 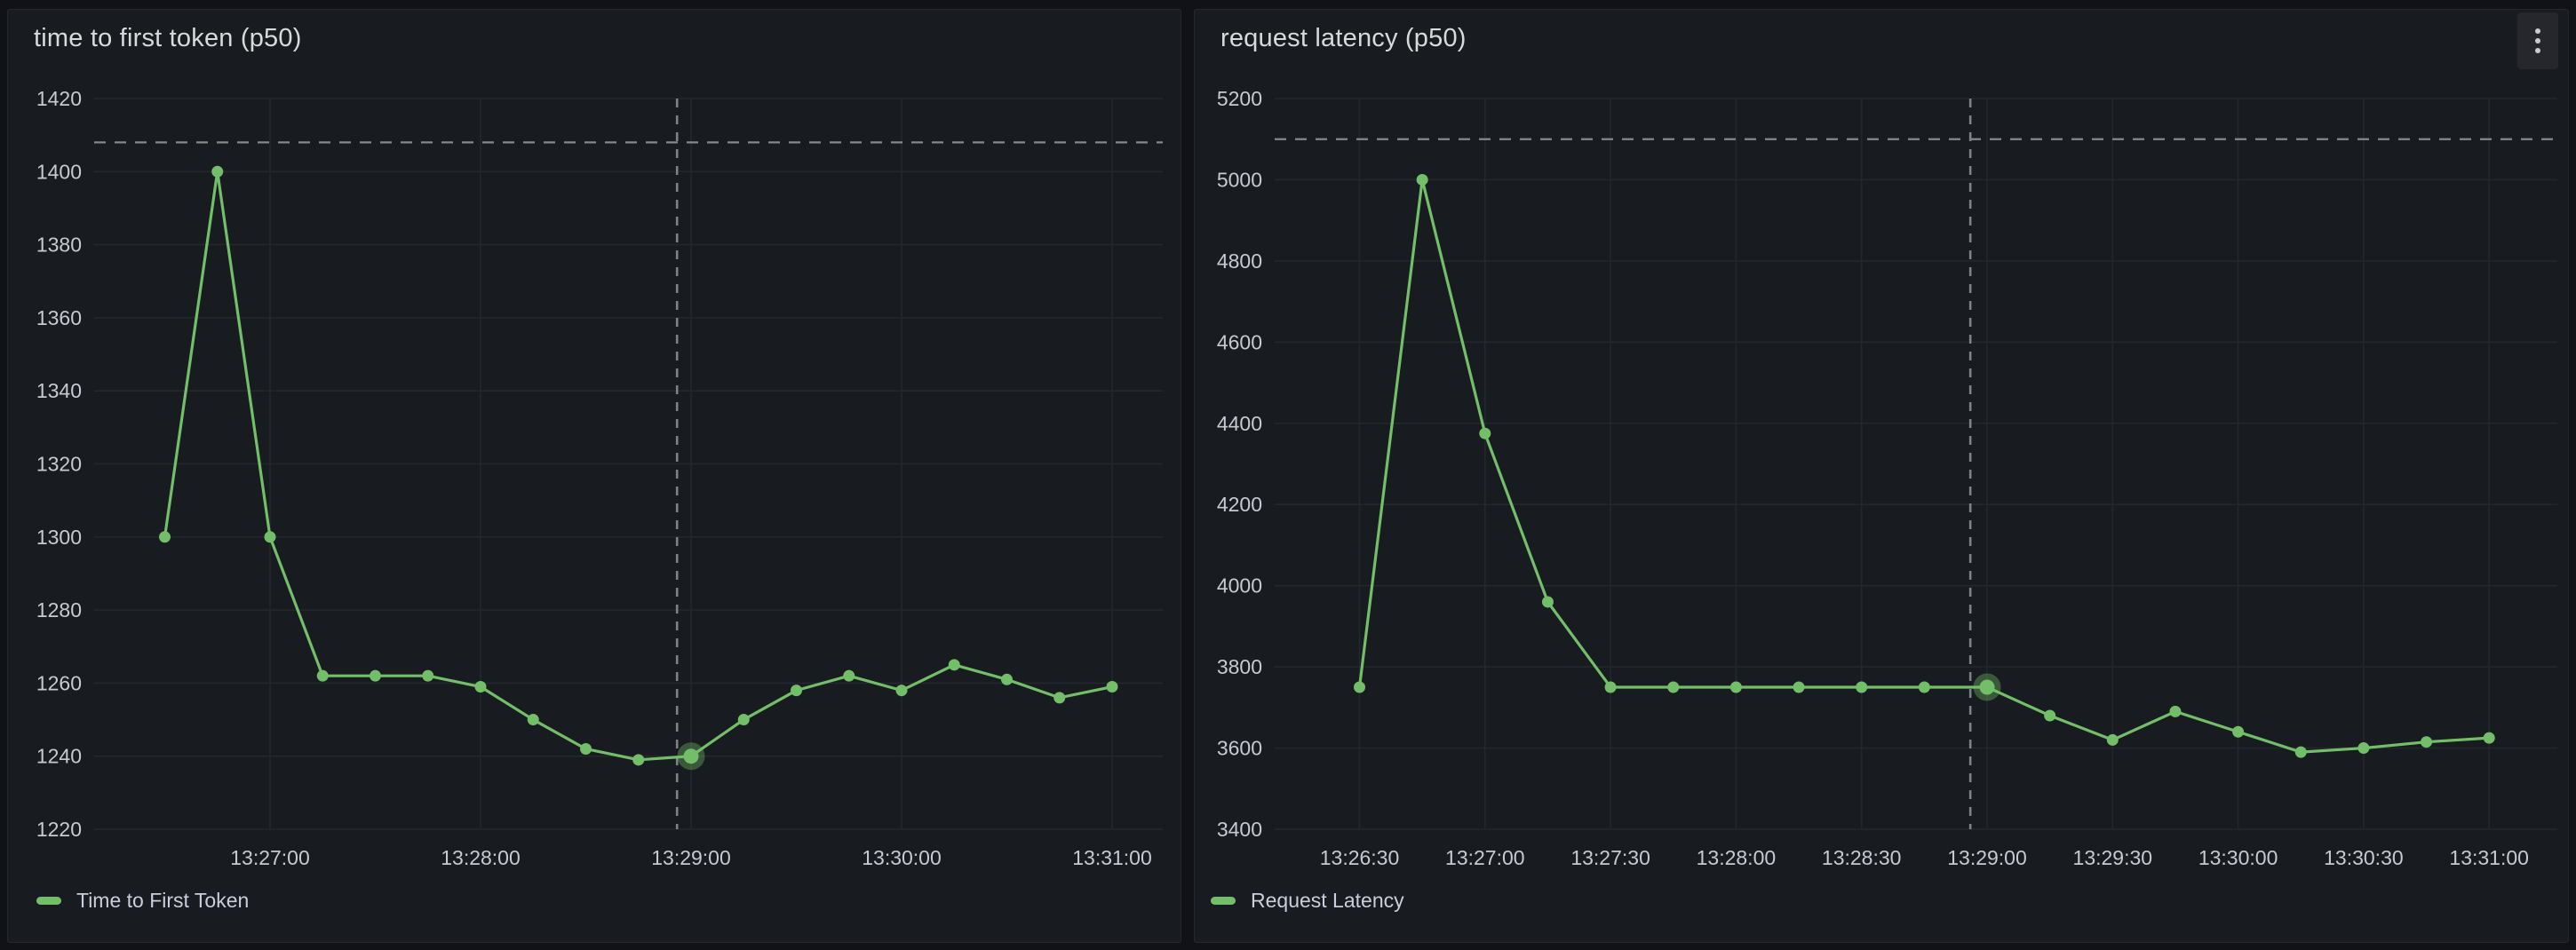 I want to click on legend-series-label: Request Latency, so click(x=1327, y=900).